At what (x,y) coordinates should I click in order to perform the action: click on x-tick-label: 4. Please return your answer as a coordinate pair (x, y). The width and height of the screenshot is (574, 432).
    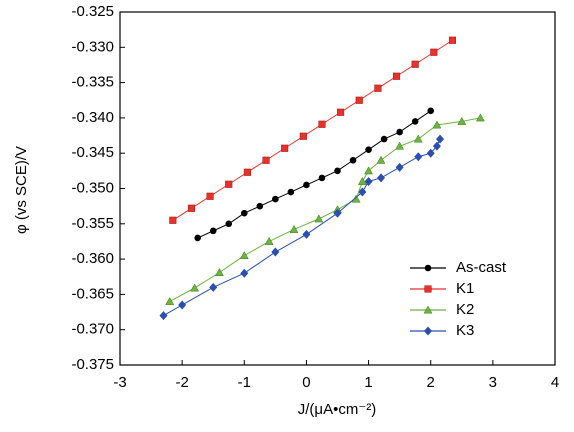
    Looking at the image, I should click on (555, 382).